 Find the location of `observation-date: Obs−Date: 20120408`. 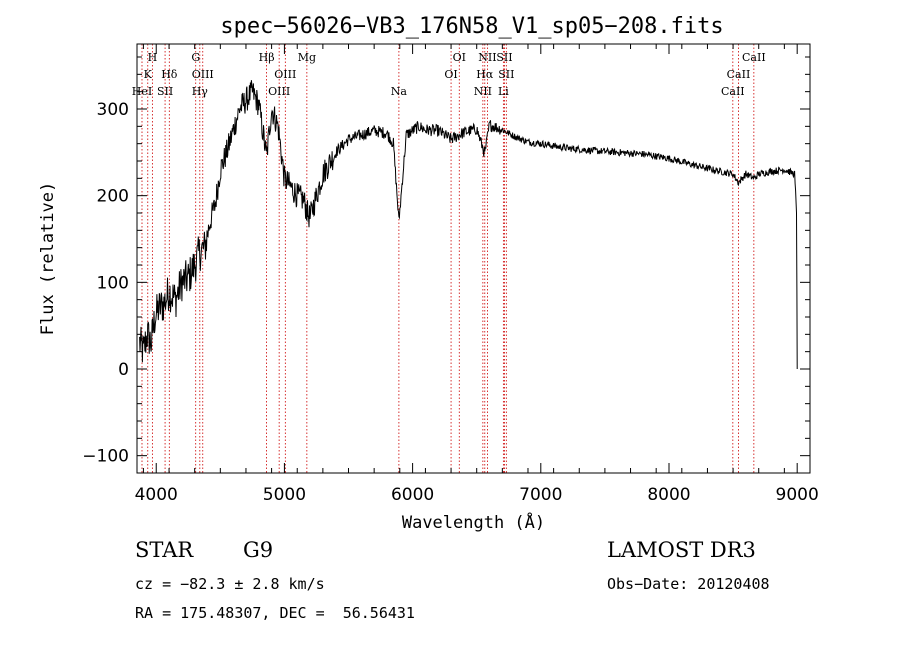

observation-date: Obs−Date: 20120408 is located at coordinates (688, 584).